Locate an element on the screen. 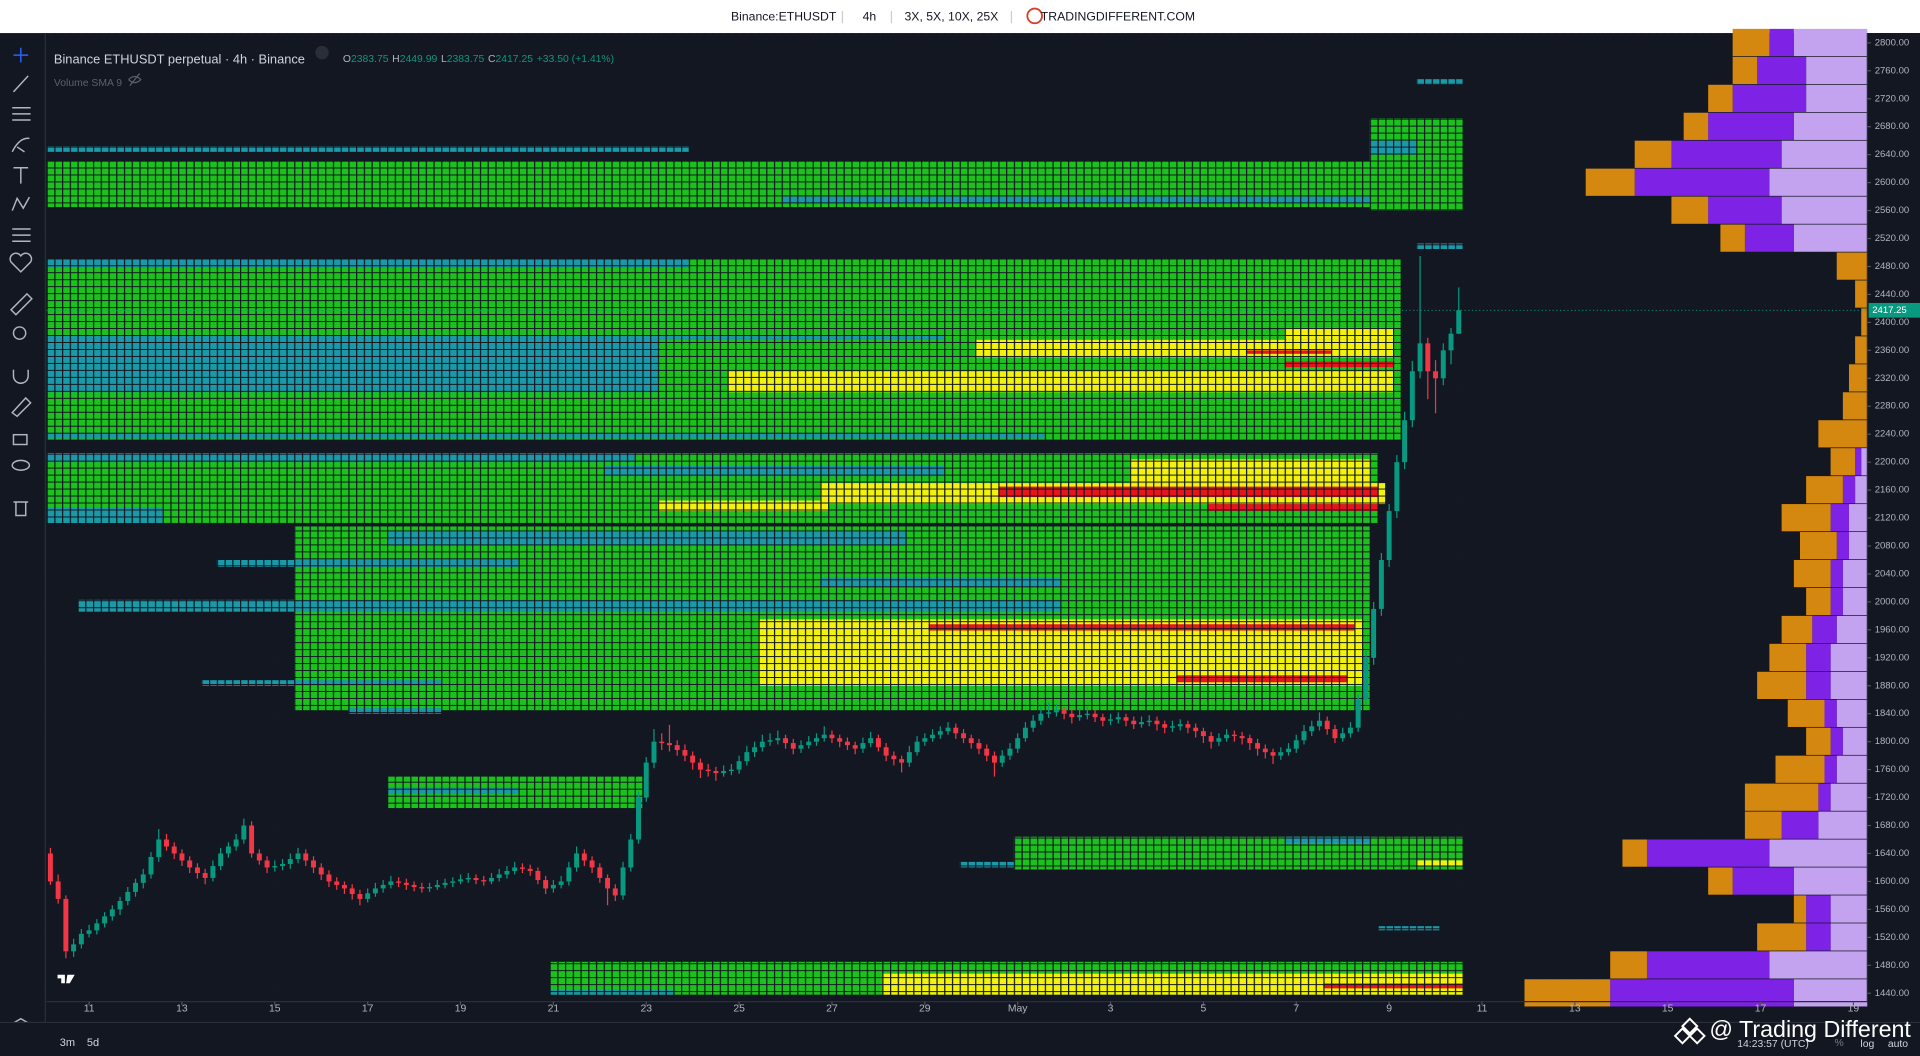  x-tick-label: 25 is located at coordinates (739, 1009).